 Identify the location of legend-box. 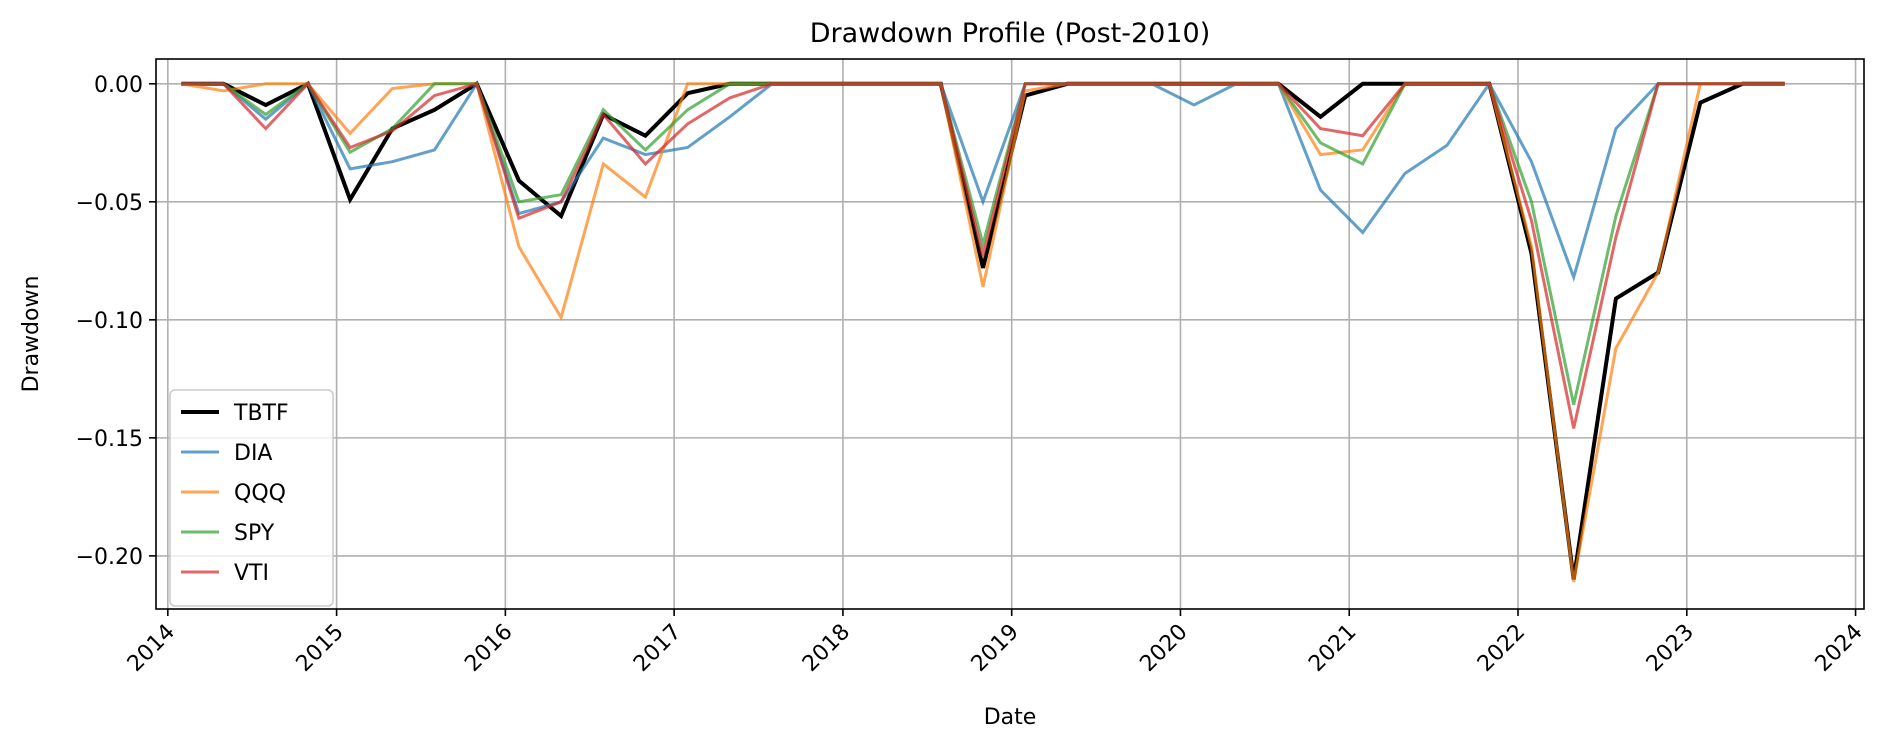
(251, 498).